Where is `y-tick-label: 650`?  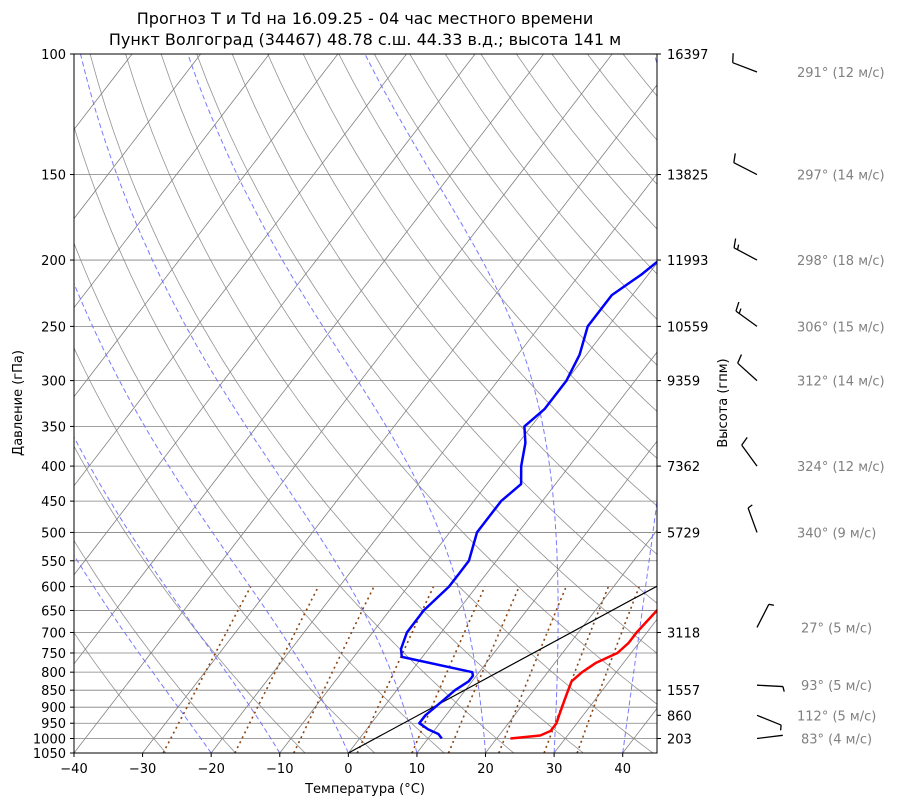
y-tick-label: 650 is located at coordinates (53, 611).